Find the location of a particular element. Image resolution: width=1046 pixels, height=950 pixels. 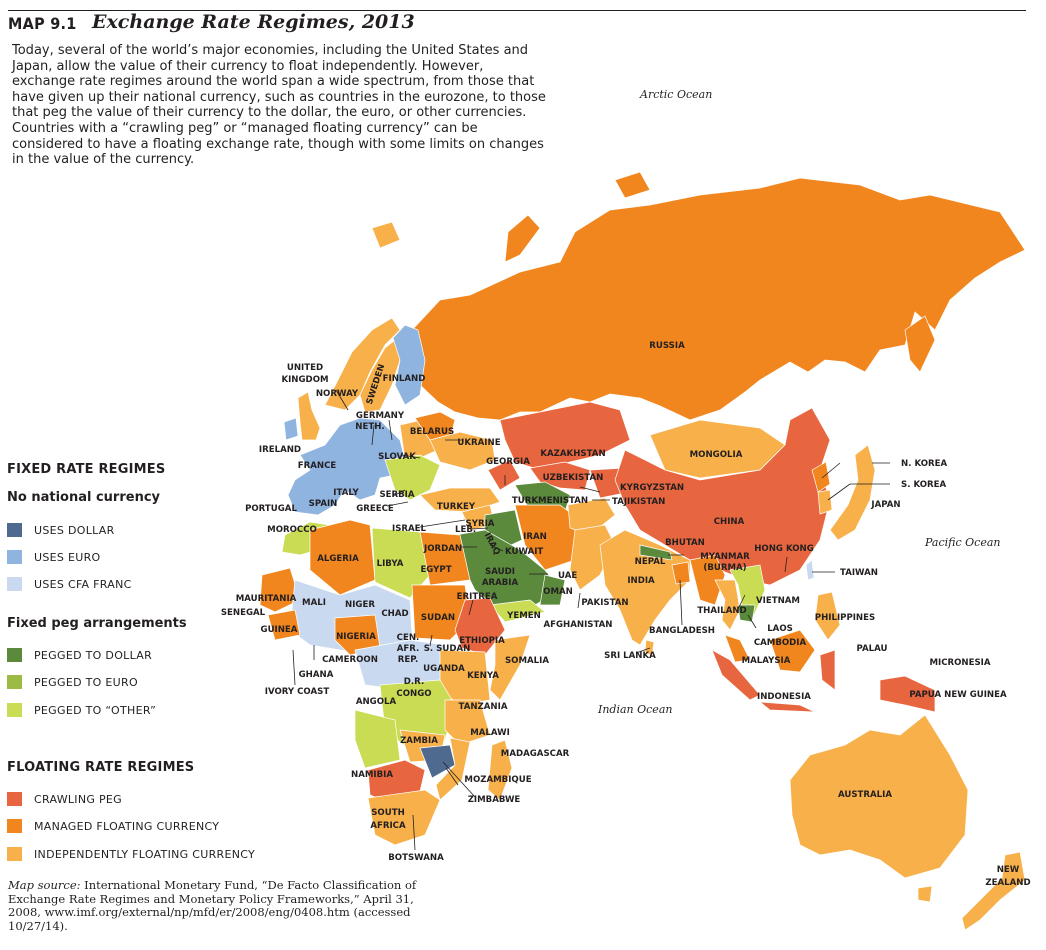

region-egypt is located at coordinates (445, 558).